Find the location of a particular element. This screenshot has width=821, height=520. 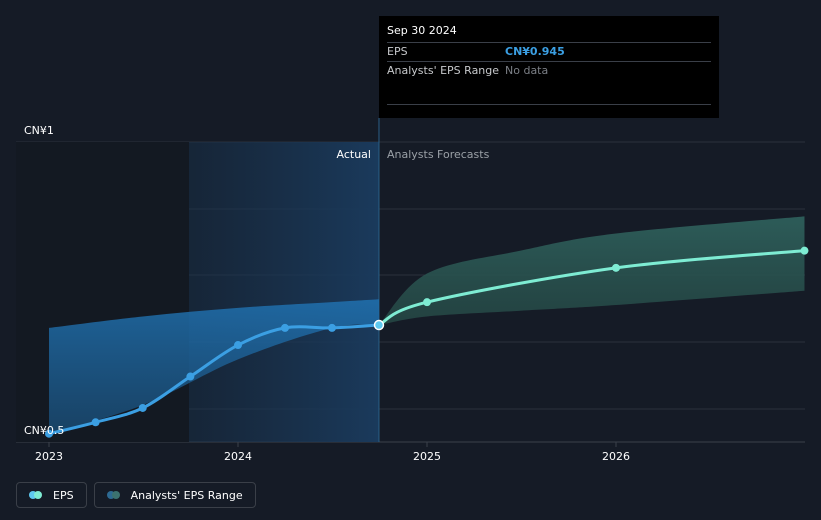

eps-range-legend-icon is located at coordinates (114, 495).